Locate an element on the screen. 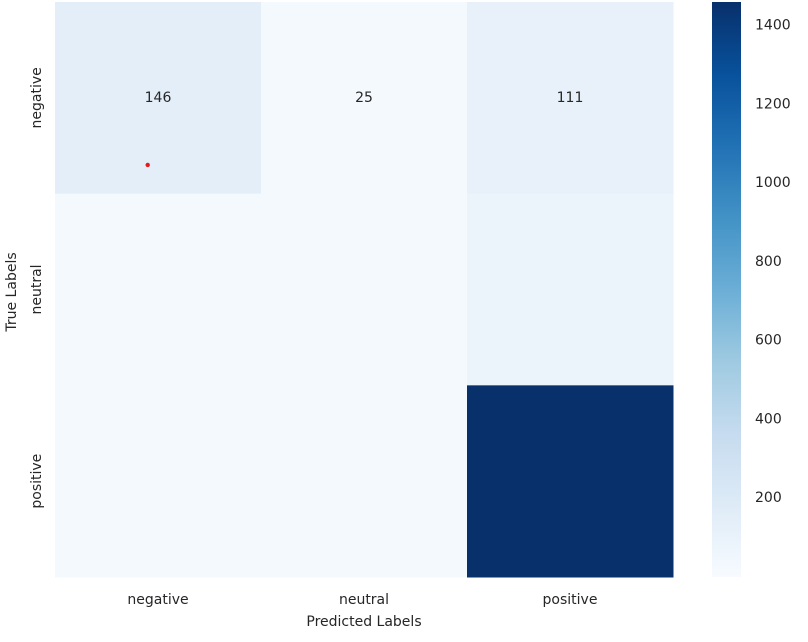 Image resolution: width=808 pixels, height=642 pixels. y-tick-label: negative is located at coordinates (37, 97).